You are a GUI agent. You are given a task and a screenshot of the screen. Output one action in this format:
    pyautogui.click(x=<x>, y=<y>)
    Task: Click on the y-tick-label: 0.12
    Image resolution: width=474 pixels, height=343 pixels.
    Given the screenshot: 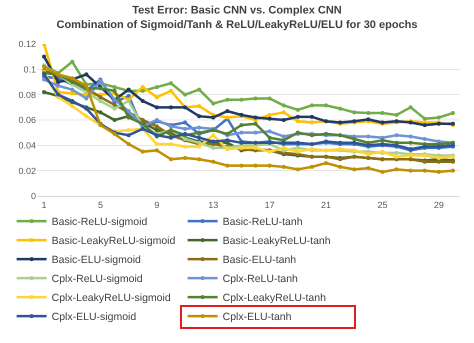 What is the action you would take?
    pyautogui.click(x=27, y=44)
    